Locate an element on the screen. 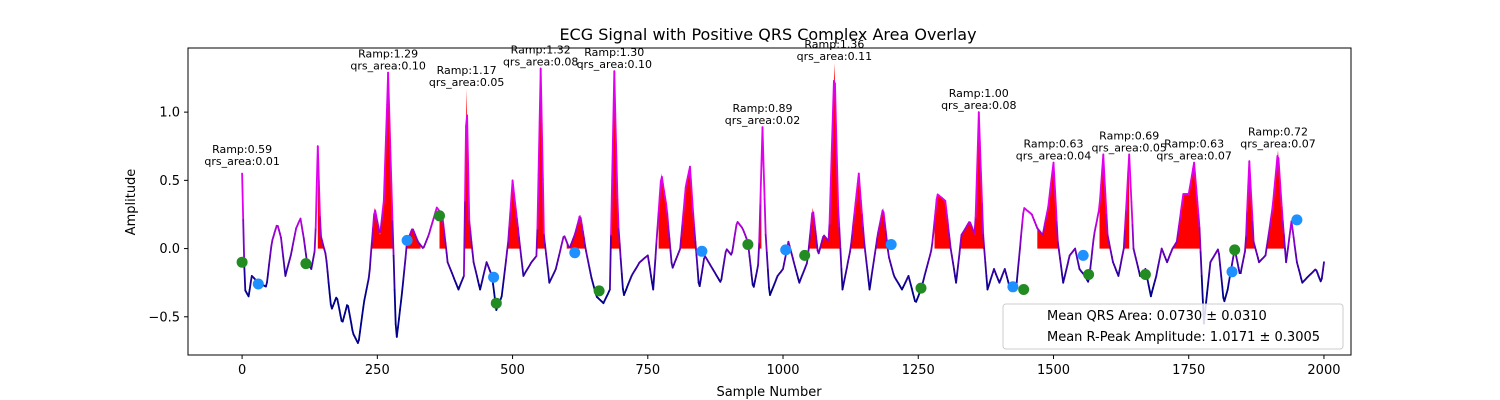  annotation-ramp-8: Ramp:0.63 is located at coordinates (1053, 144).